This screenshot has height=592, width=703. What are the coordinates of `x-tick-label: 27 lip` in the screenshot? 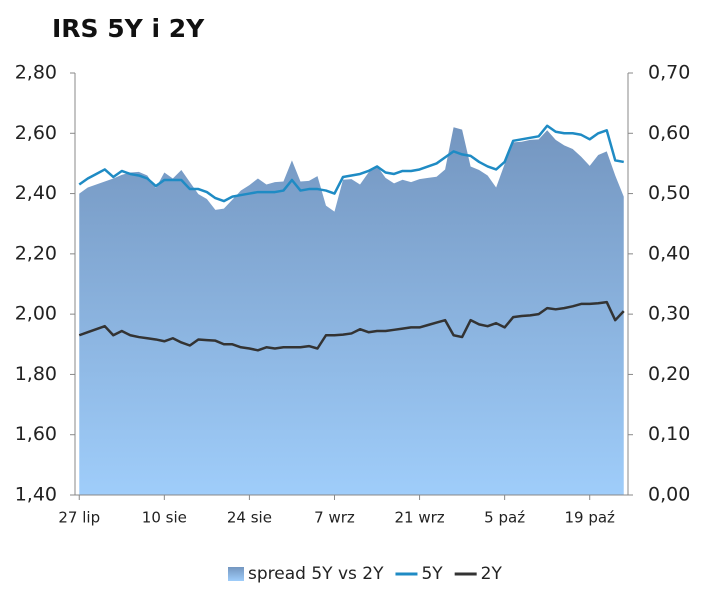 It's located at (79, 518).